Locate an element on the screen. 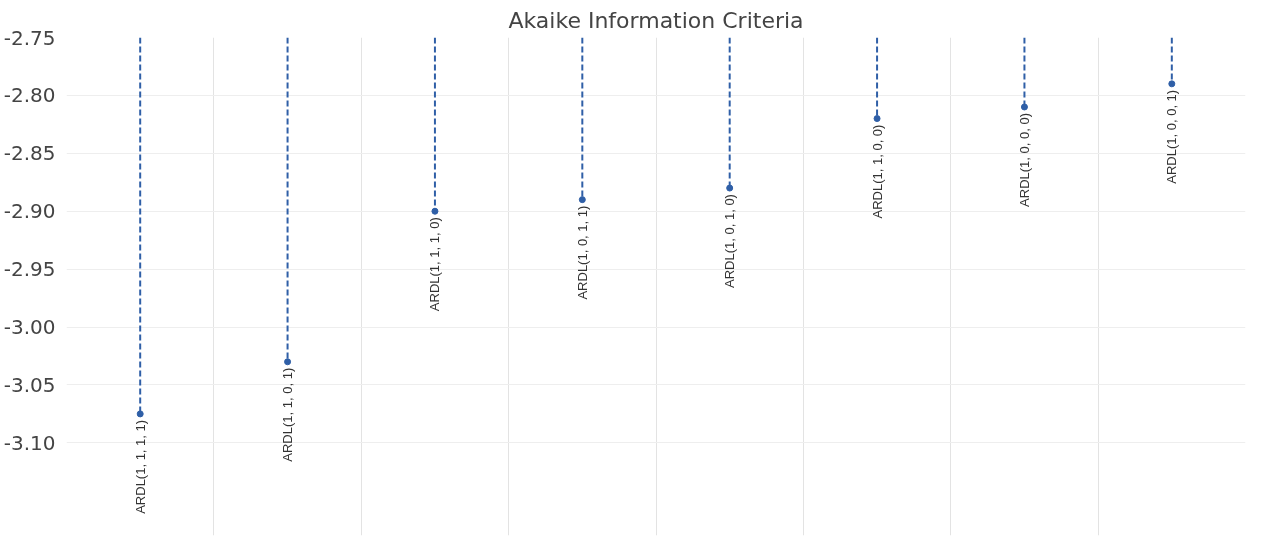 Image resolution: width=1264 pixels, height=548 pixels. y-tick-label: -3.00 is located at coordinates (29, 327).